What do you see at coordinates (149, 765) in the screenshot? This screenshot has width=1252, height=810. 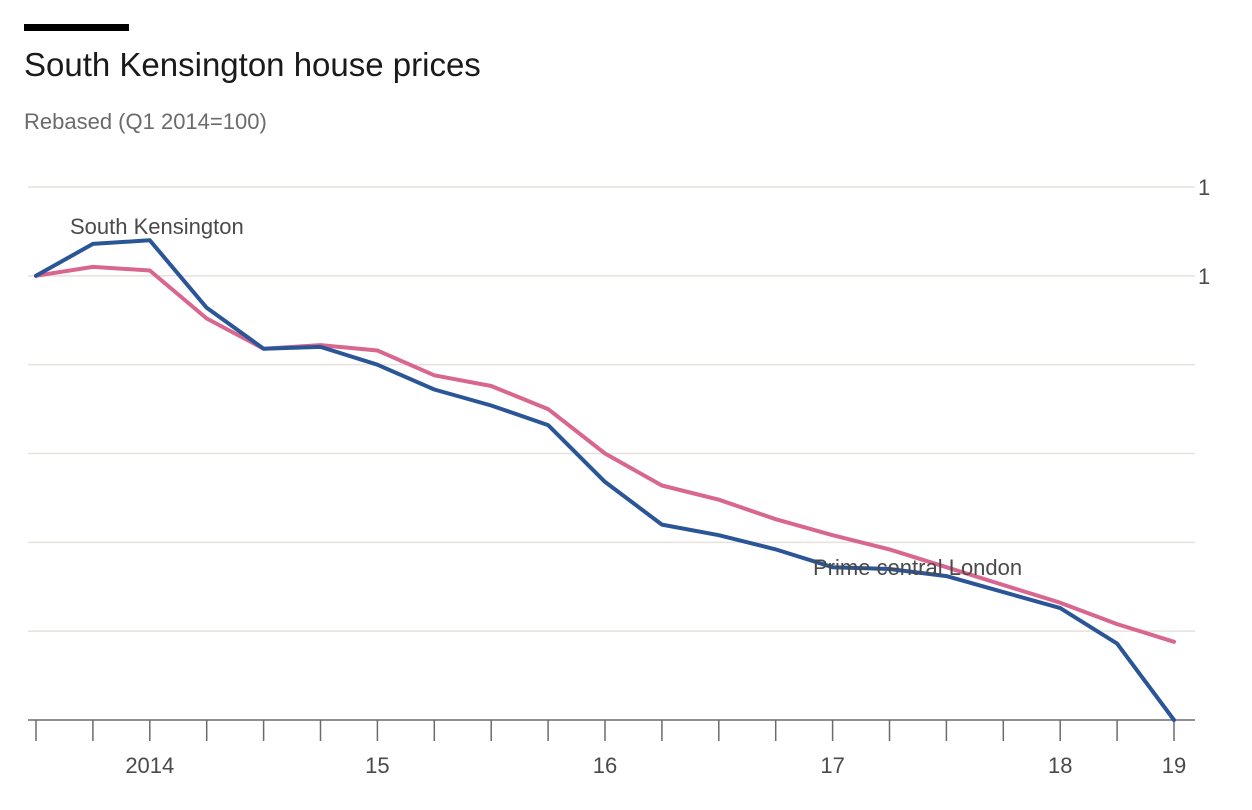 I see `x-tick-label: 2014` at bounding box center [149, 765].